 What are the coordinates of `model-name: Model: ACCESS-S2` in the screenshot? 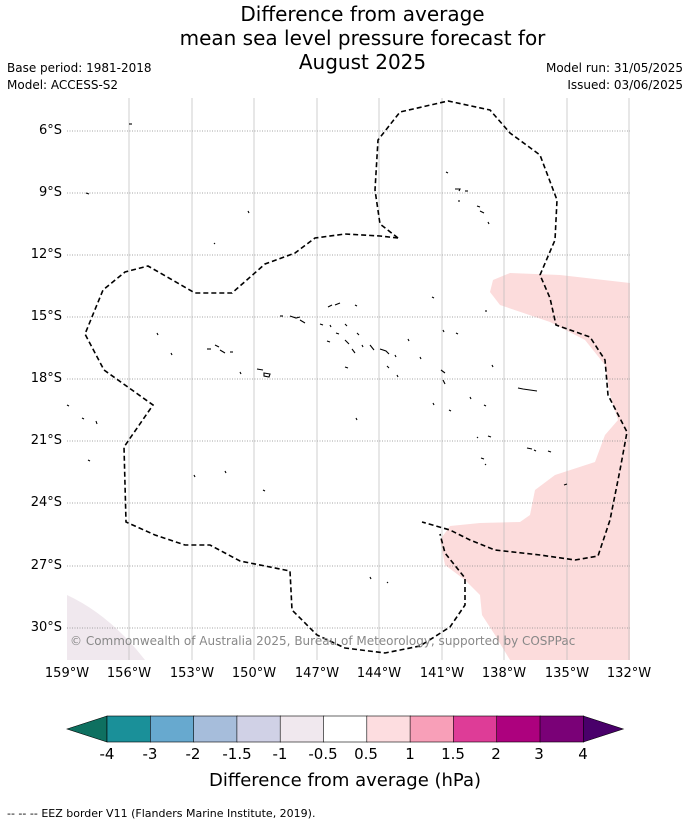 It's located at (63, 85).